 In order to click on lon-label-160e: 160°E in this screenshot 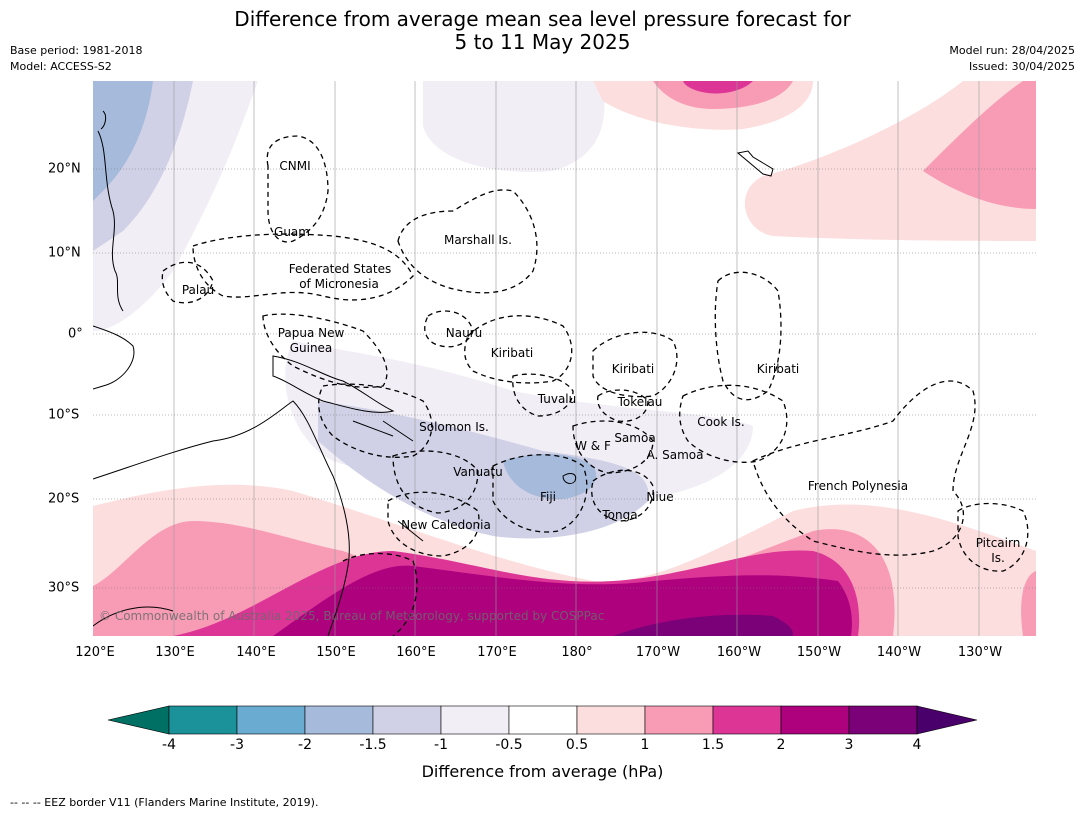, I will do `click(416, 652)`.